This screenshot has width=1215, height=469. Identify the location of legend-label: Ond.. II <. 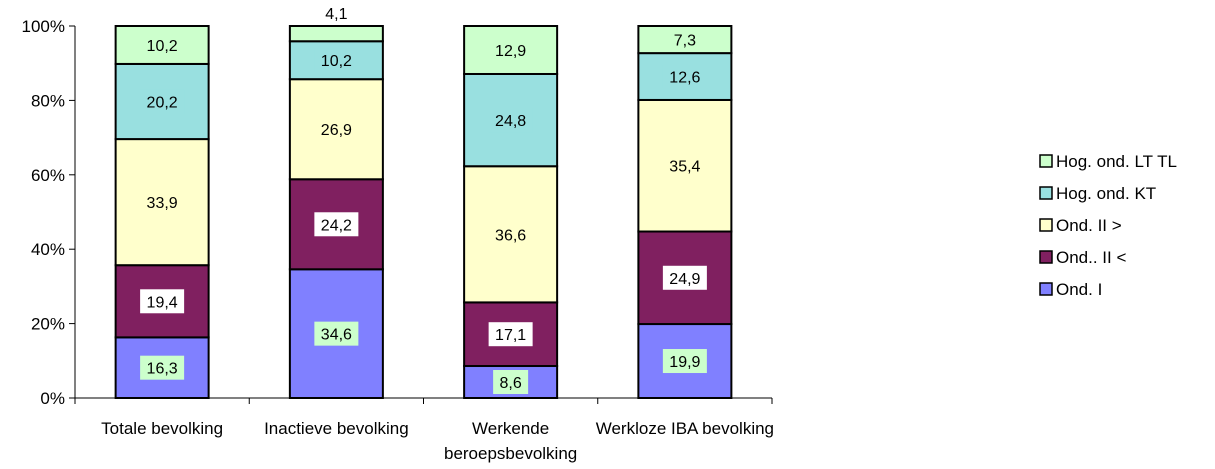
(1091, 257).